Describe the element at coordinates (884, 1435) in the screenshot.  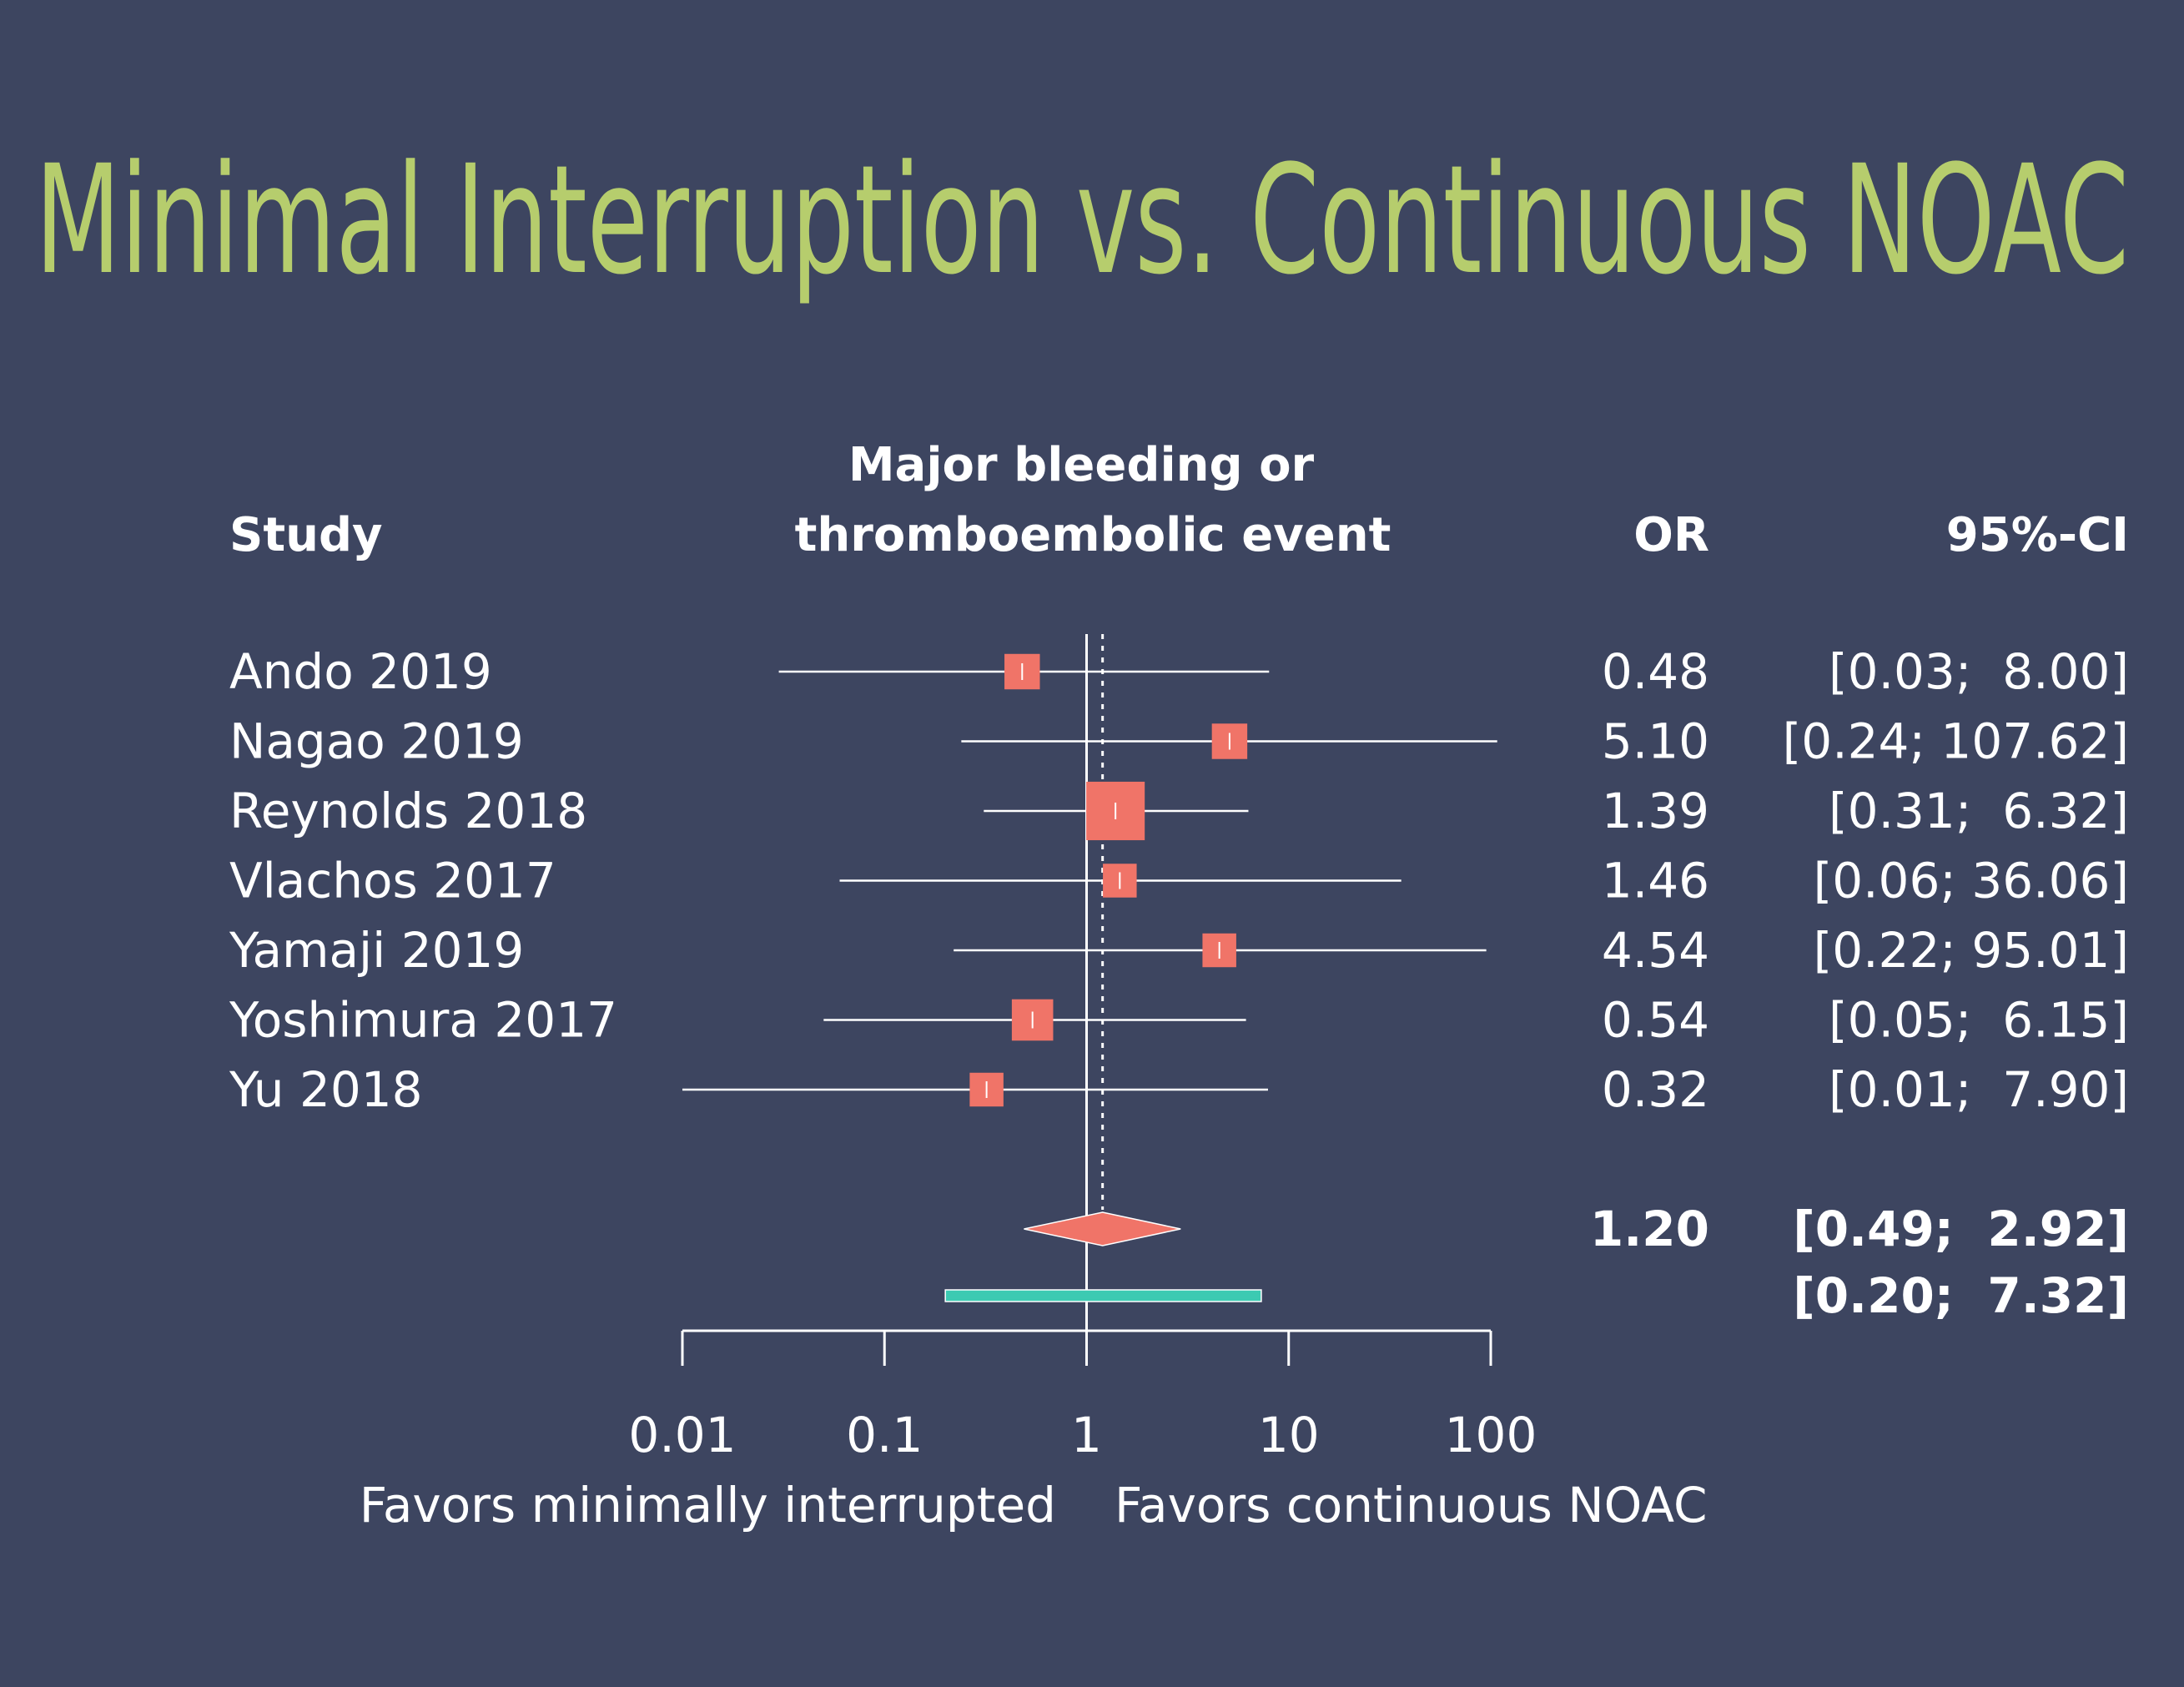
I see `x-tick-label: 0.1` at that location.